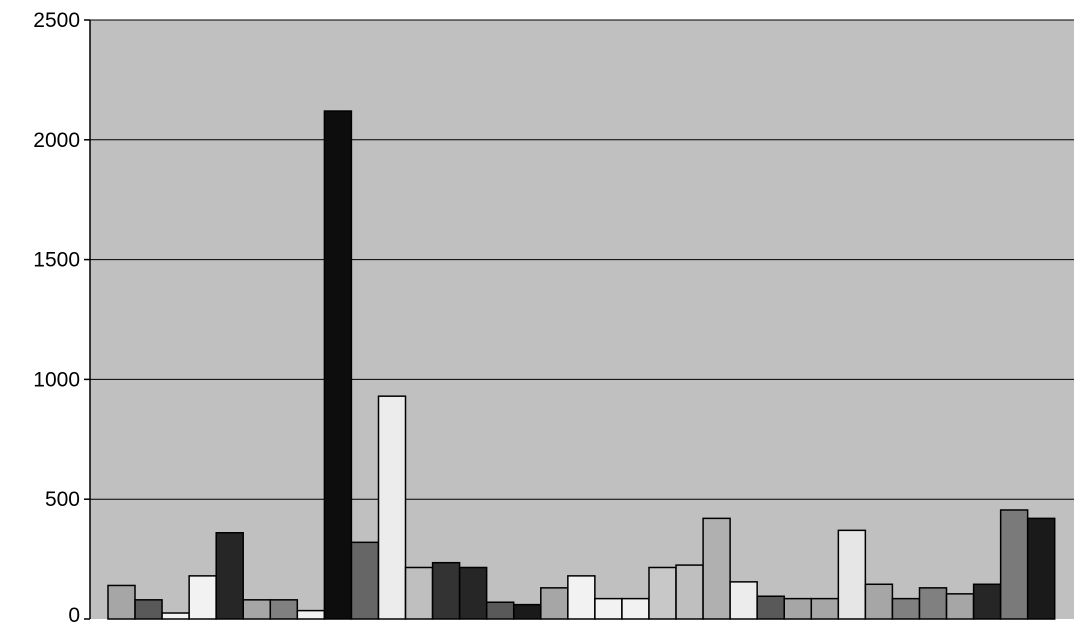  What do you see at coordinates (87, 319) in the screenshot?
I see `y-tick-marks` at bounding box center [87, 319].